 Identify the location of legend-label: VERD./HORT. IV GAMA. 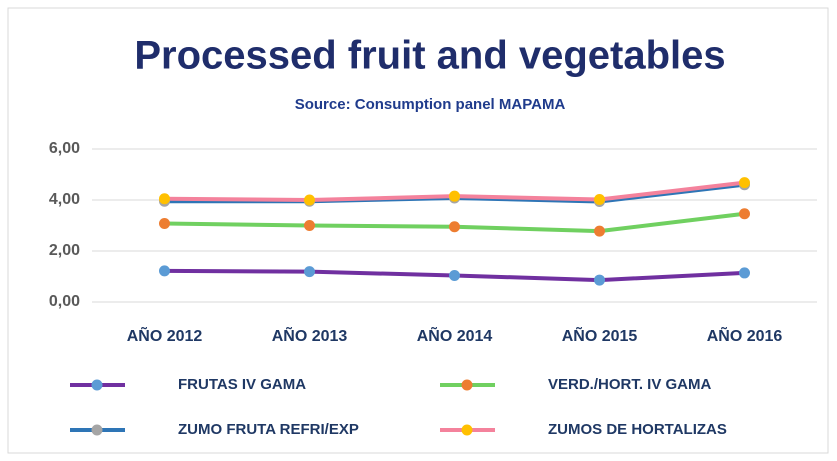
(630, 384).